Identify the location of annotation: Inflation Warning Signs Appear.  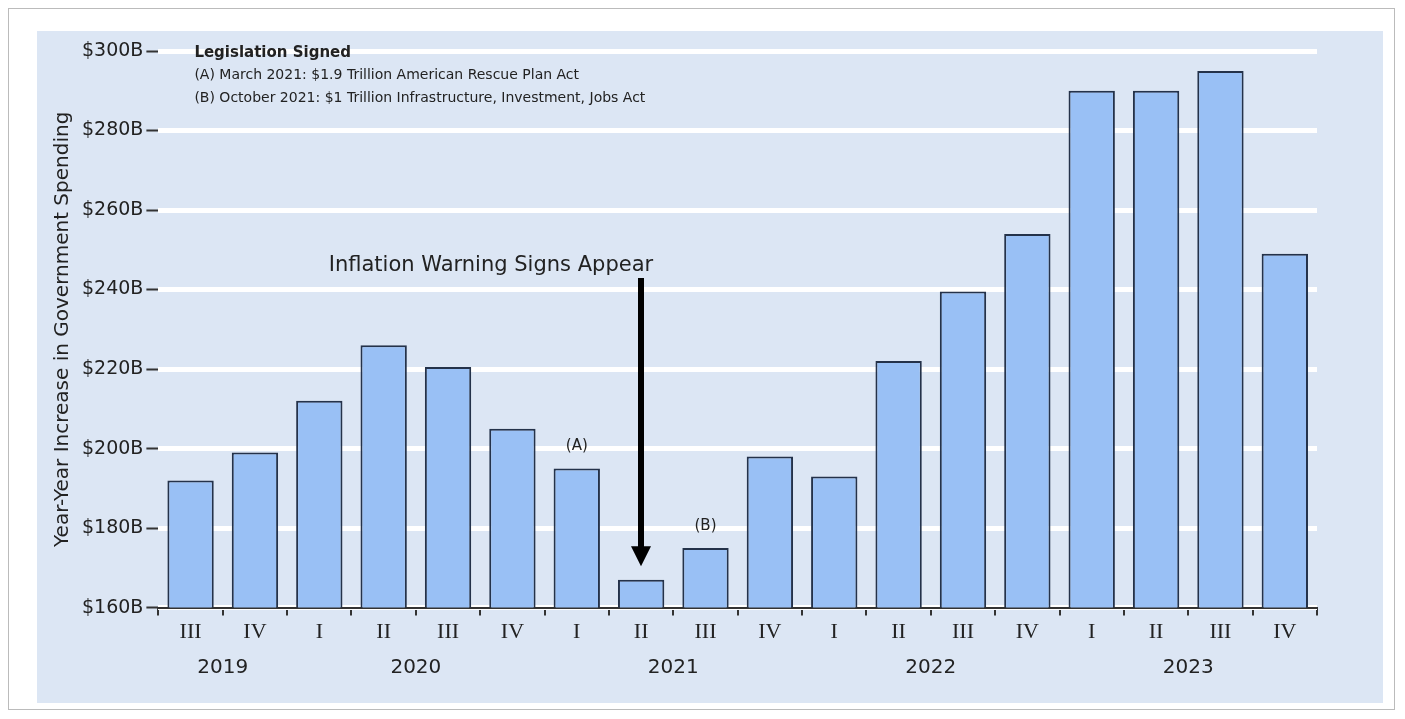
(491, 264).